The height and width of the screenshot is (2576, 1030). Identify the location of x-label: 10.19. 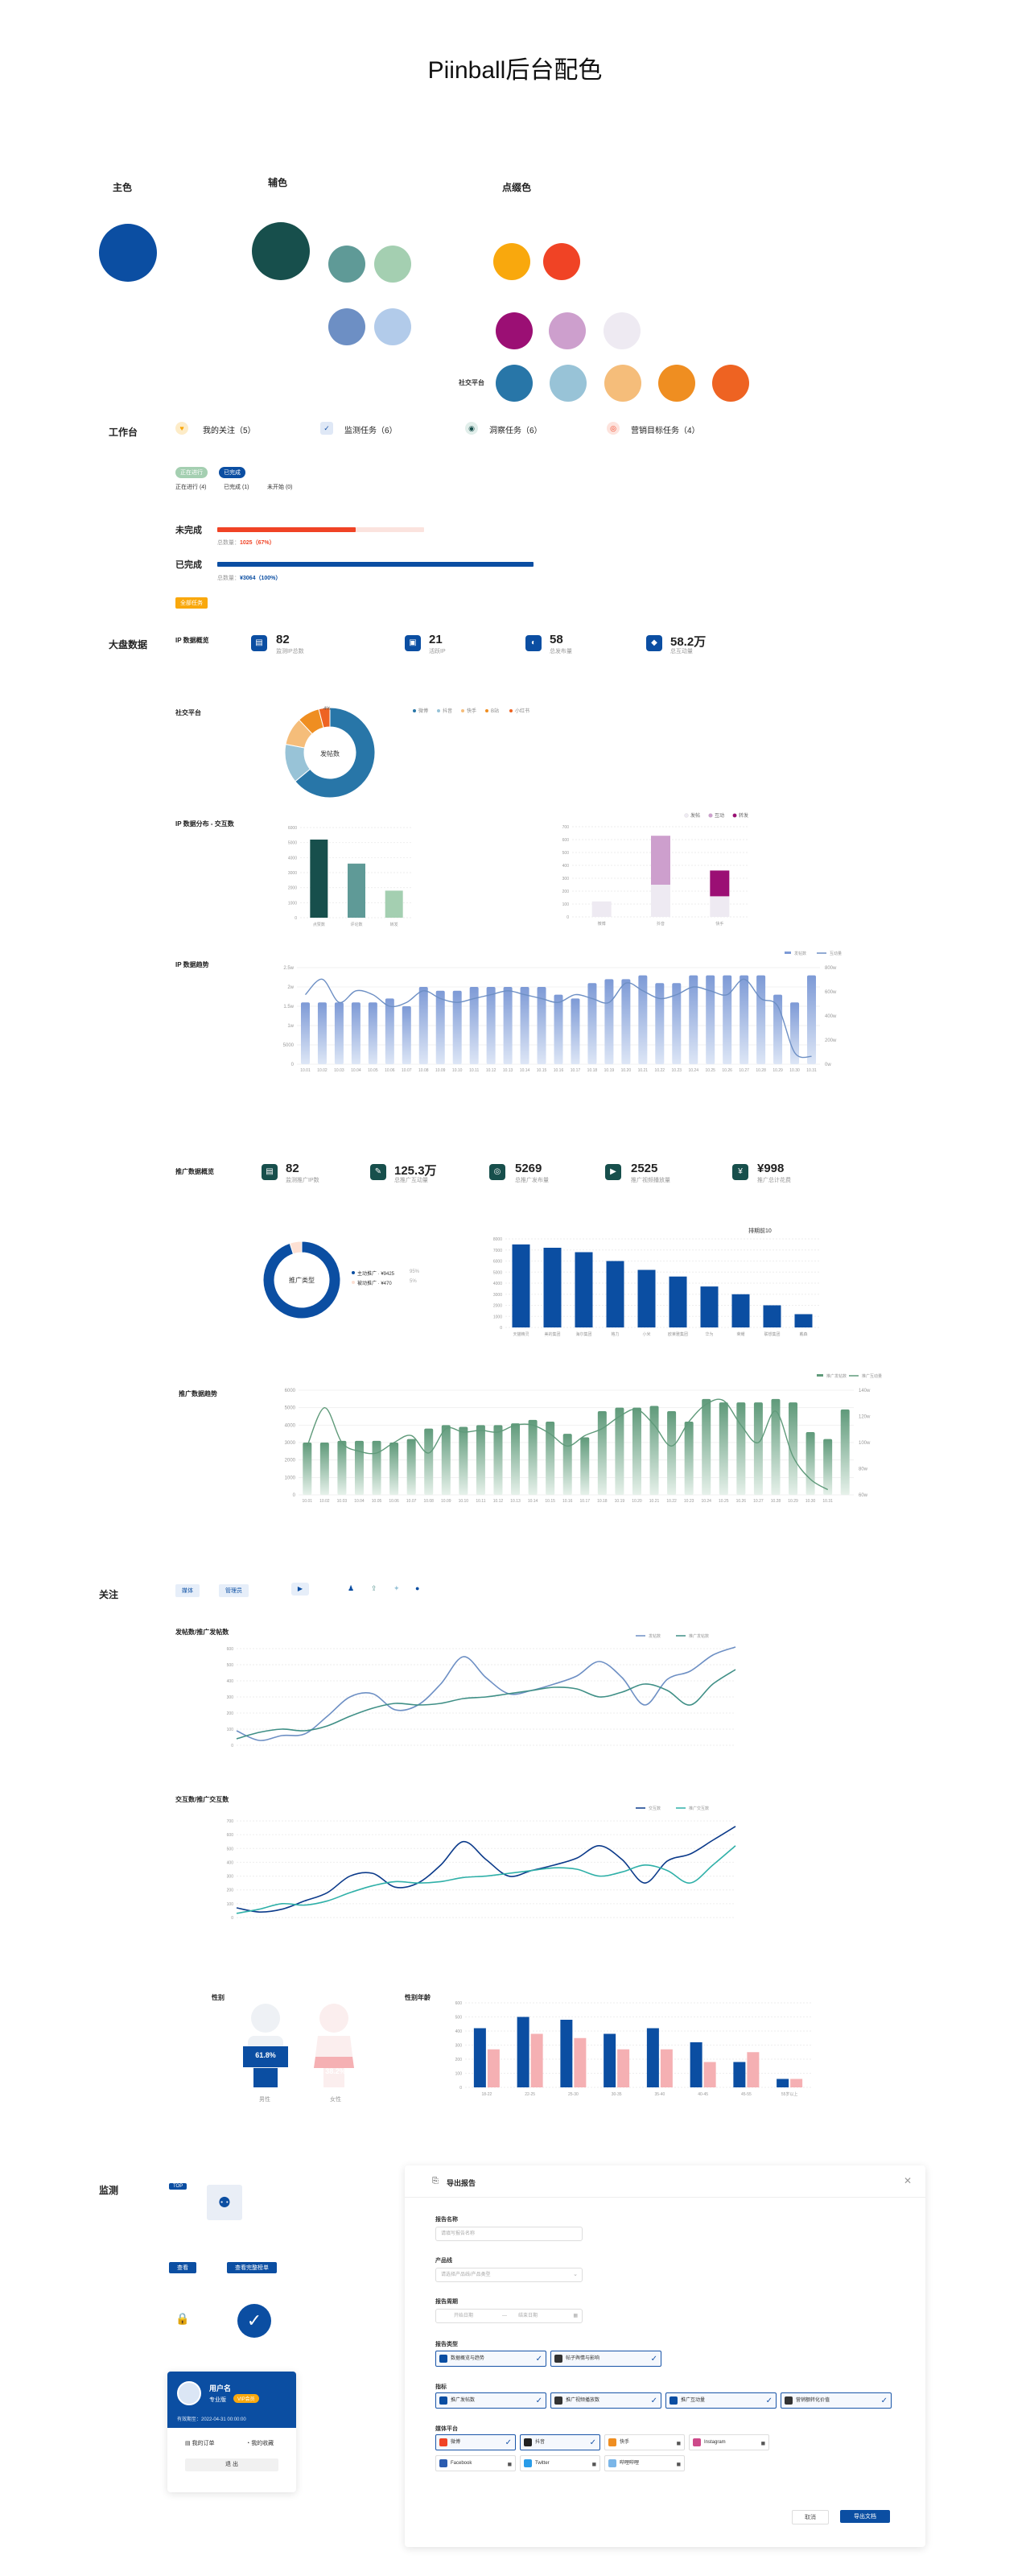
(609, 1070).